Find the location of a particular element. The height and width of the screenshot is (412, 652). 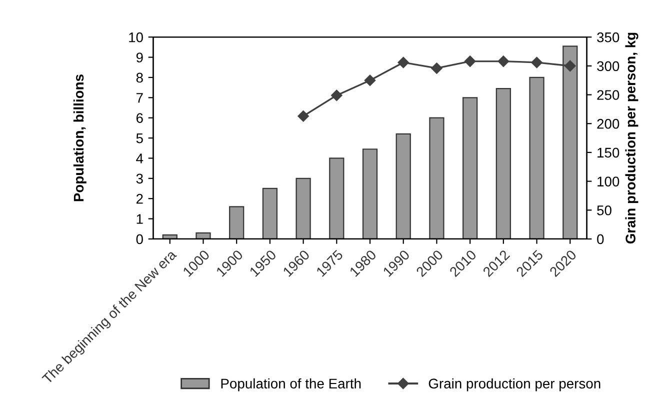

y-tick-label: 9 is located at coordinates (139, 57).